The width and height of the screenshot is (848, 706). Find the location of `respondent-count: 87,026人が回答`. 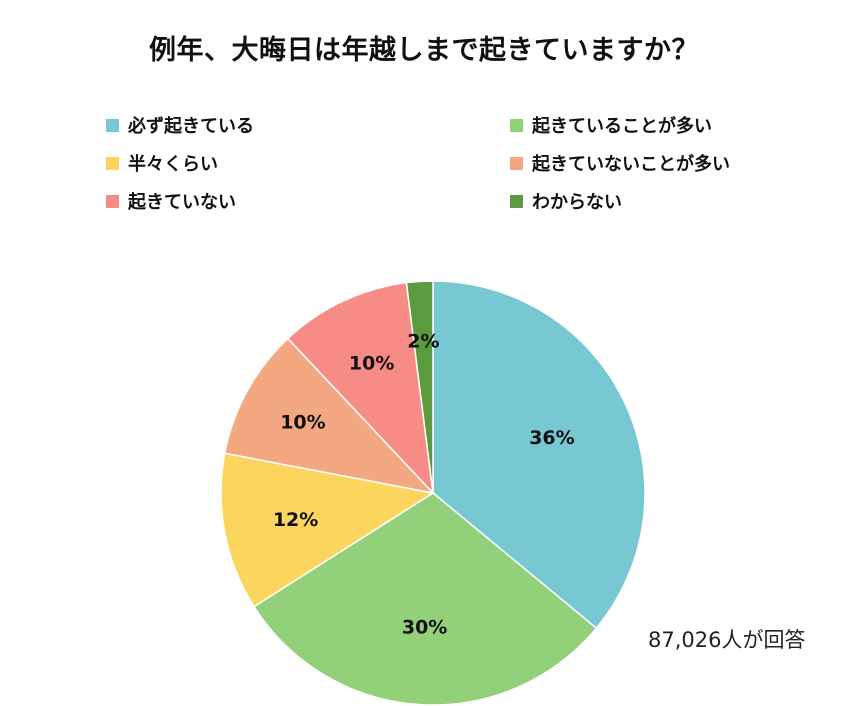

respondent-count: 87,026人が回答 is located at coordinates (727, 640).